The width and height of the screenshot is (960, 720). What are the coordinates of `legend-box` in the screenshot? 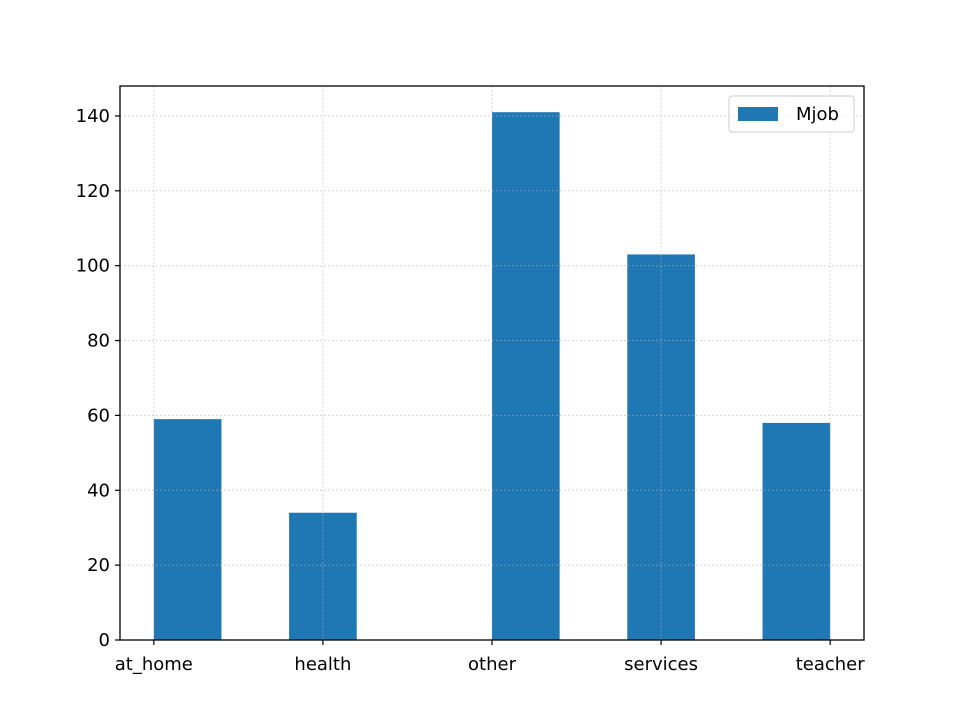 It's located at (791, 114).